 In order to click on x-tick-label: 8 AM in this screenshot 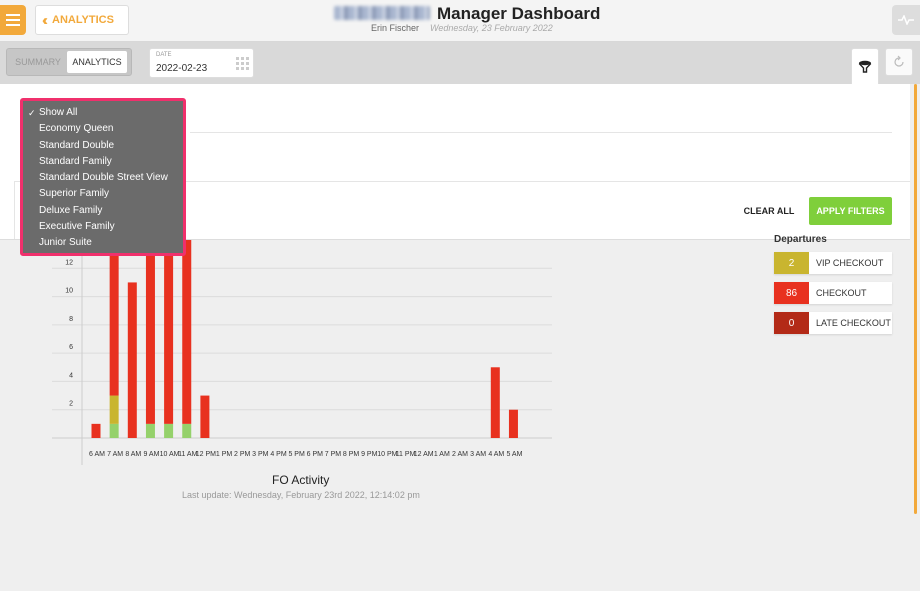, I will do `click(133, 454)`.